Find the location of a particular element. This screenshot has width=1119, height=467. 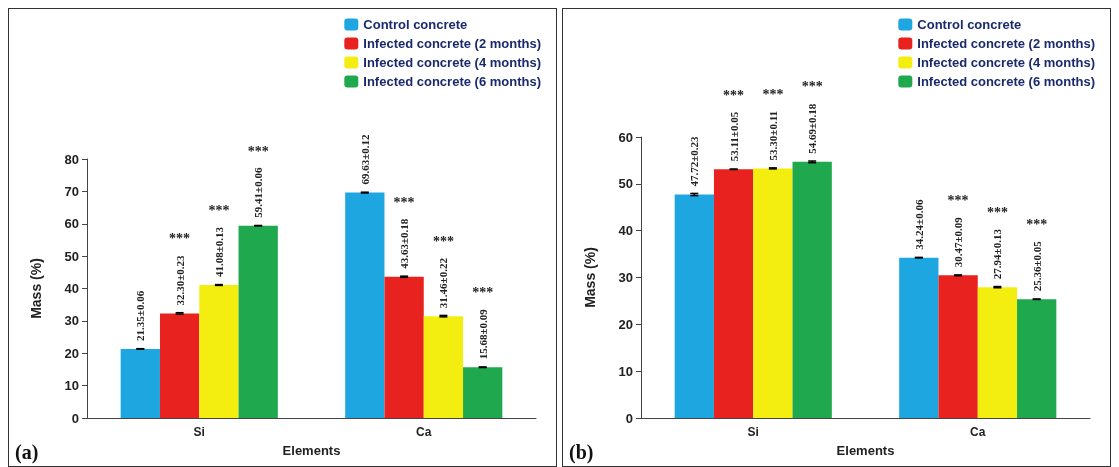

data-label: 15.68±0.09 is located at coordinates (482, 334).